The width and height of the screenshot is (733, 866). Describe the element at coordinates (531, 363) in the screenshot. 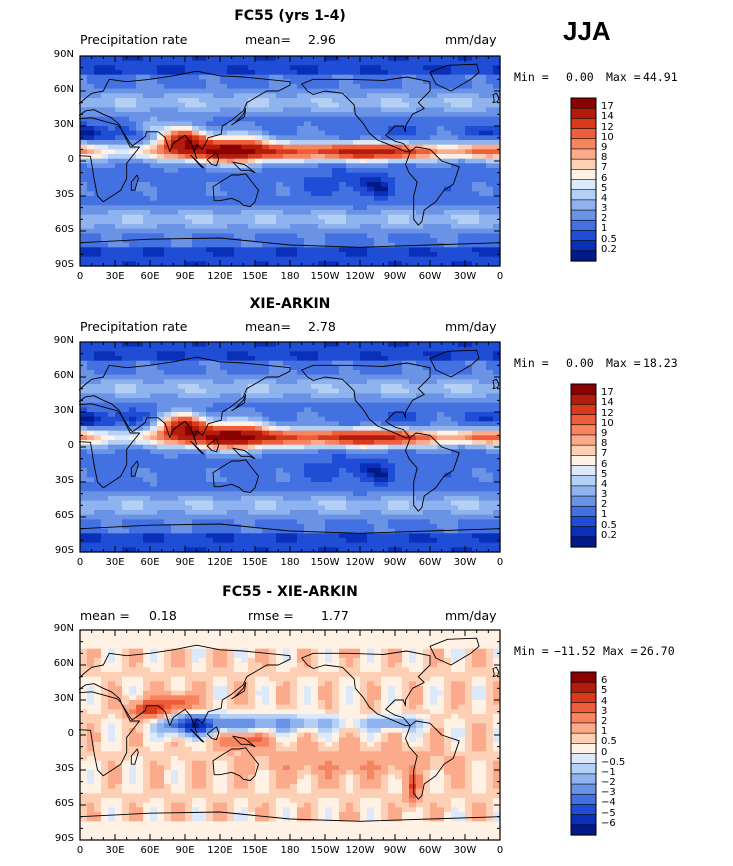

I see `min-label: Min =` at that location.